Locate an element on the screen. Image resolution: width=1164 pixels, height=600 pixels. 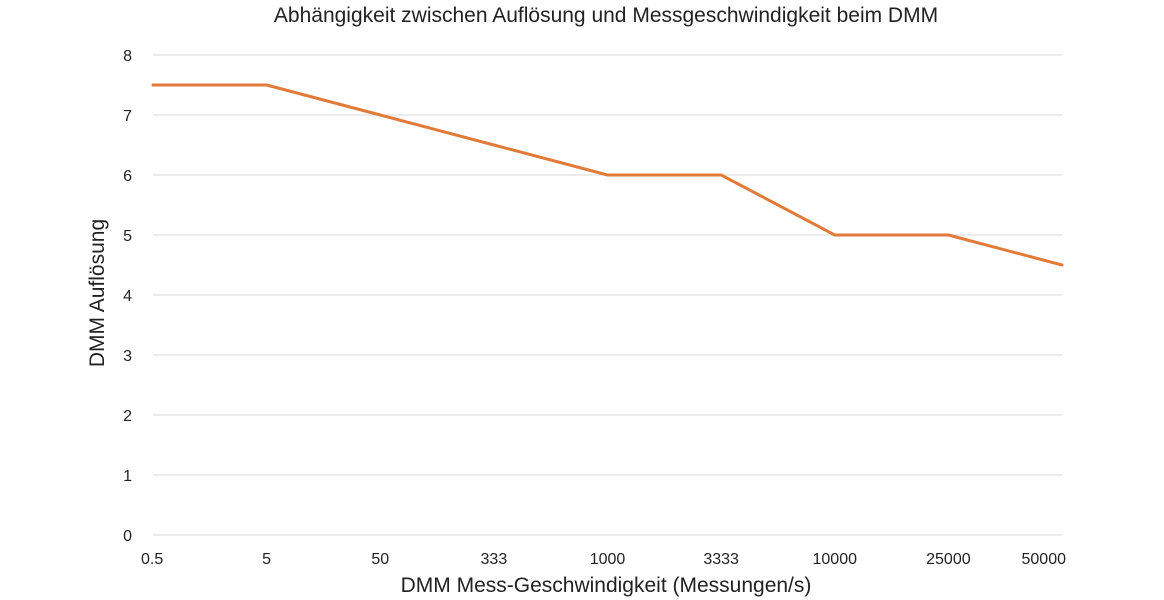
y-tick-label: 2 is located at coordinates (127, 416).